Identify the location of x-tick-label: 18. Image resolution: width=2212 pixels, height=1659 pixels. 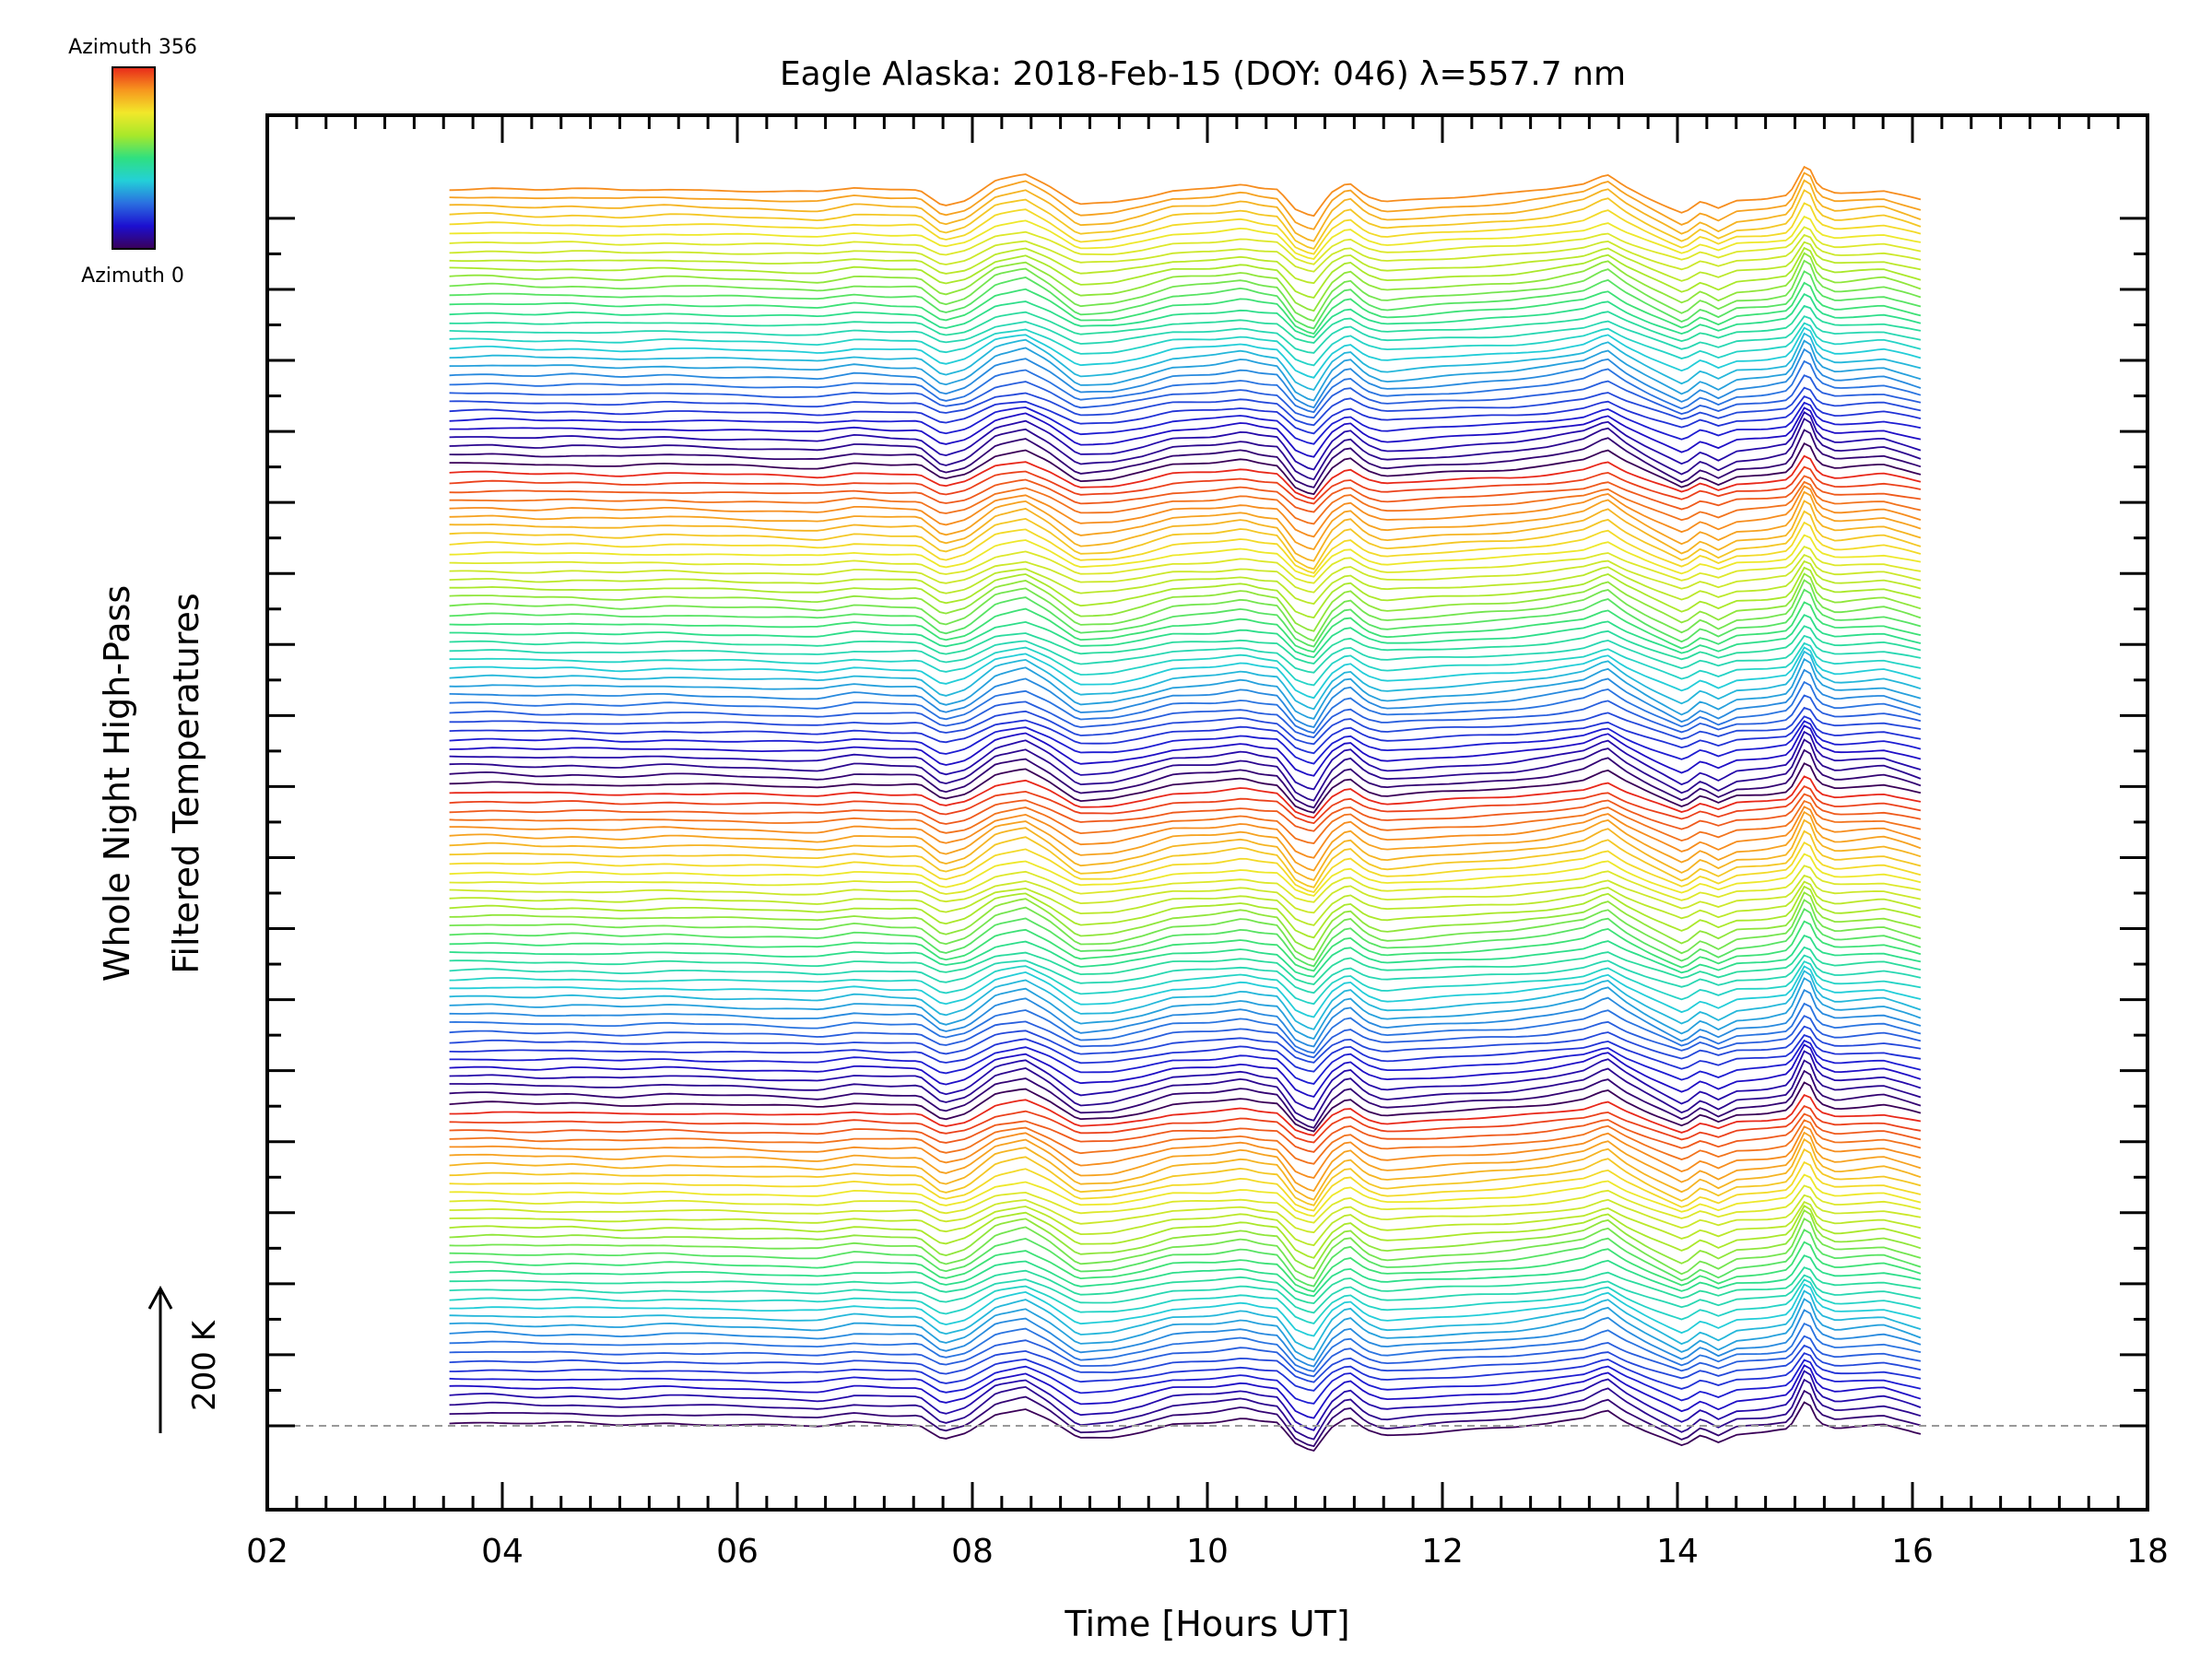
(2147, 1552).